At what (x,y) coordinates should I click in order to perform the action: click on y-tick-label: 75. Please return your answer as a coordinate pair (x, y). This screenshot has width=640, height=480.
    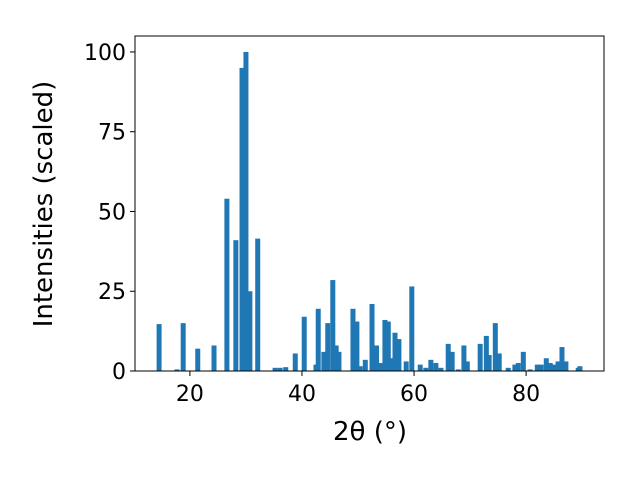
    Looking at the image, I should click on (112, 133).